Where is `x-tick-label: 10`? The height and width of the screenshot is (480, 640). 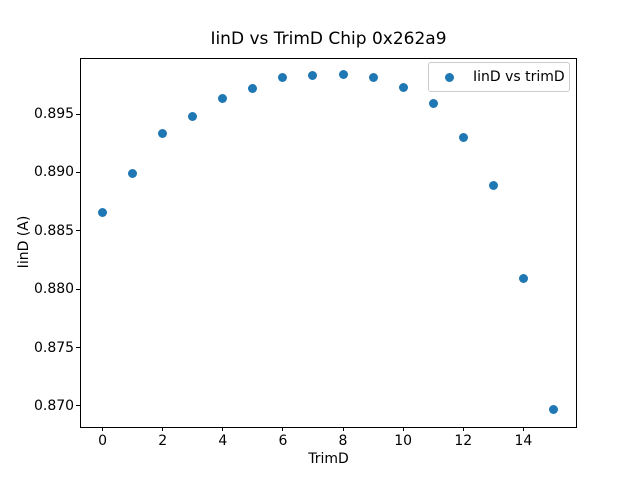
x-tick-label: 10 is located at coordinates (403, 441).